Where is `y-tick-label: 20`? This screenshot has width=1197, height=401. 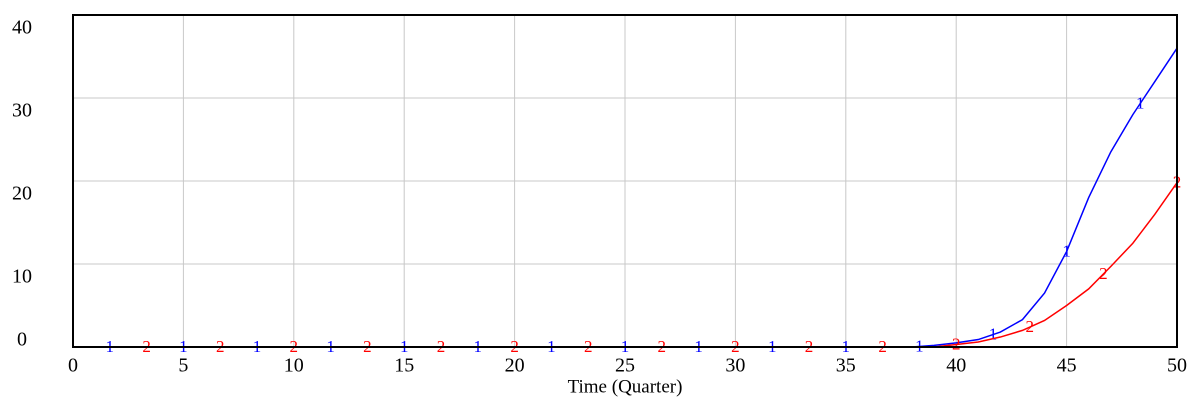 y-tick-label: 20 is located at coordinates (22, 194).